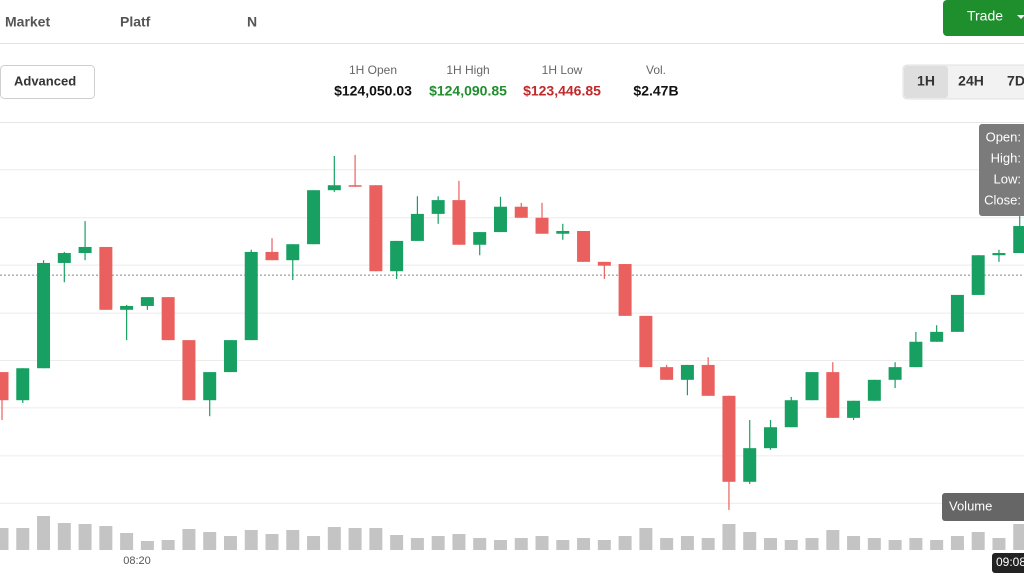 Image resolution: width=1024 pixels, height=576 pixels. Describe the element at coordinates (1020, 17) in the screenshot. I see `dropdown-caret` at that location.